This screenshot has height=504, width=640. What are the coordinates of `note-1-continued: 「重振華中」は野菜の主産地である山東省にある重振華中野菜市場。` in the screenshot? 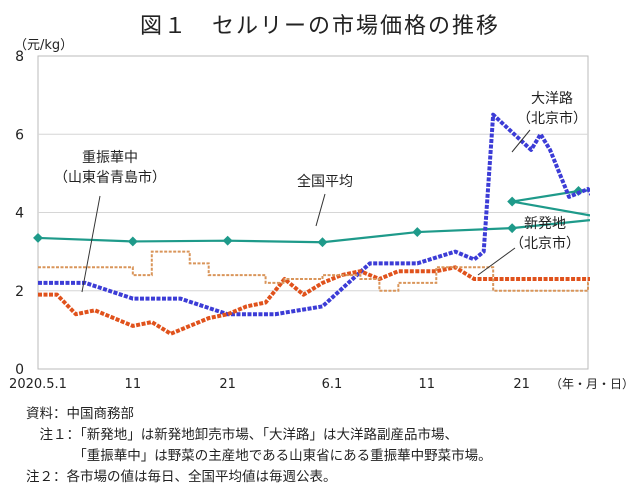 It's located at (259, 456).